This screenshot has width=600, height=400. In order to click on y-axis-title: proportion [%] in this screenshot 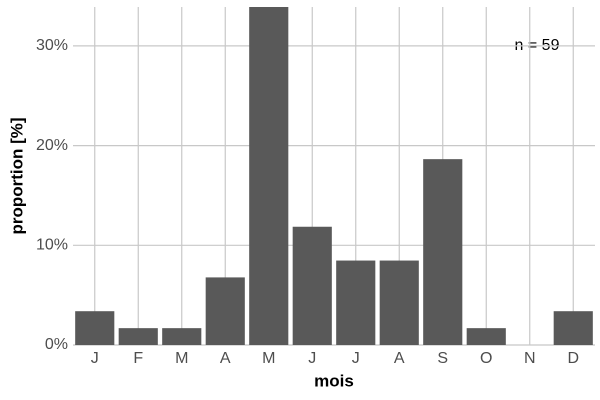, I will do `click(16, 175)`.